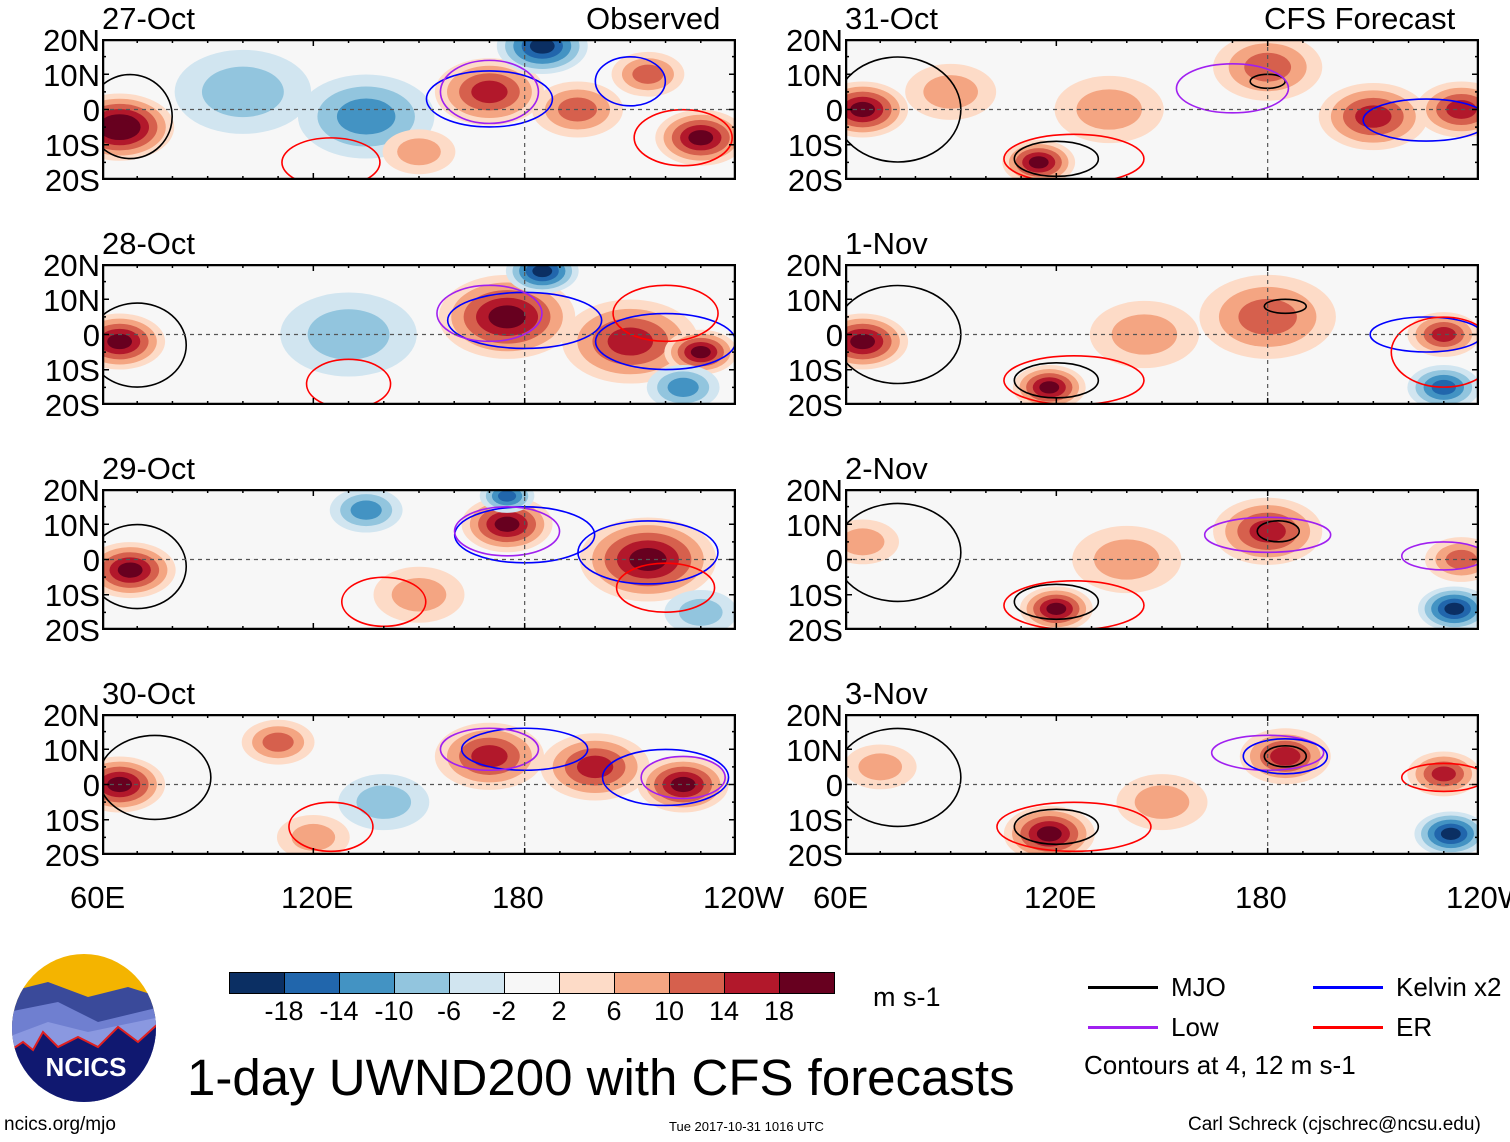  Describe the element at coordinates (1195, 1027) in the screenshot. I see `legend-label: Low` at that location.